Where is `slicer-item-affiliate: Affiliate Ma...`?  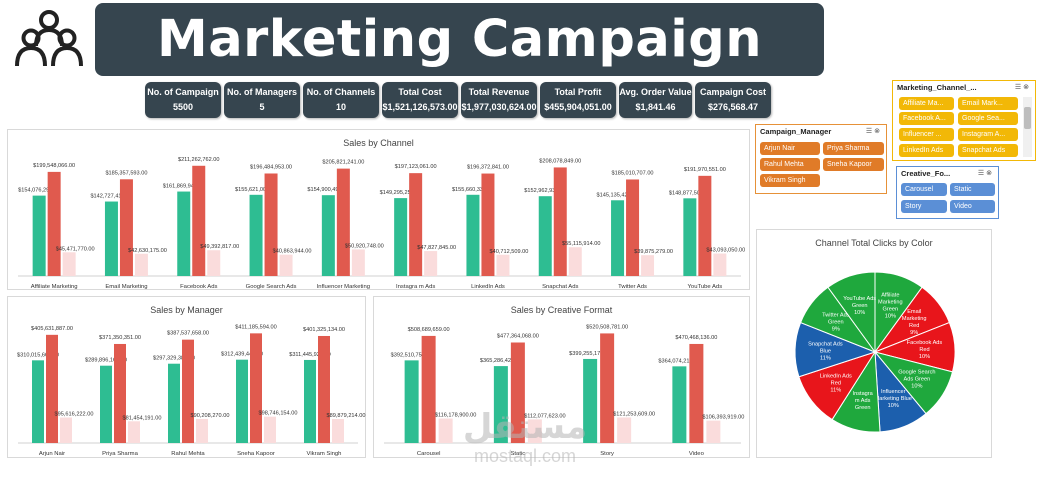 slicer-item-affiliate: Affiliate Ma... is located at coordinates (926, 103).